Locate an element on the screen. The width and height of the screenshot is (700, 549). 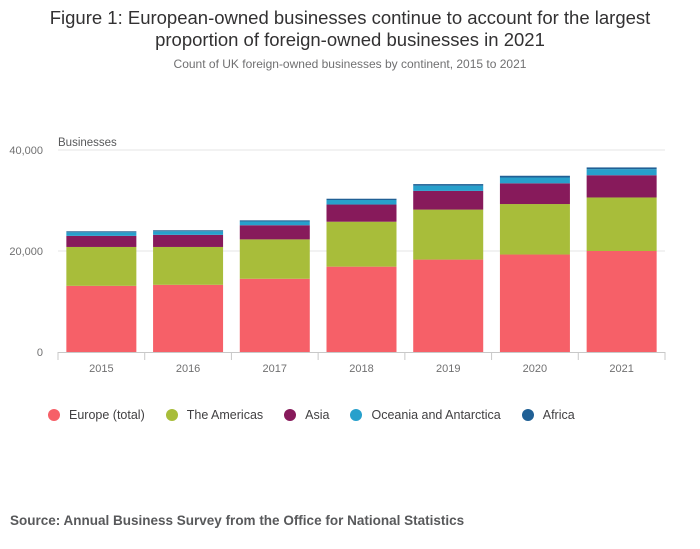
legend-item: Europe (total) is located at coordinates (96, 415).